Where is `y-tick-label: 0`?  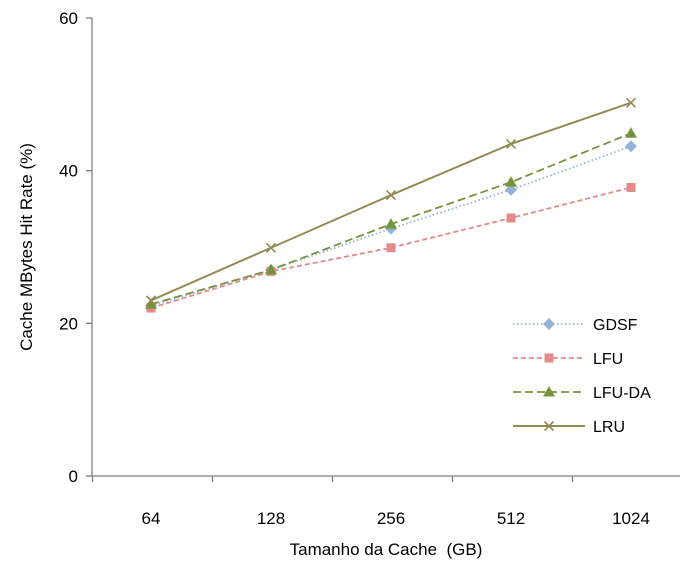
y-tick-label: 0 is located at coordinates (73, 476).